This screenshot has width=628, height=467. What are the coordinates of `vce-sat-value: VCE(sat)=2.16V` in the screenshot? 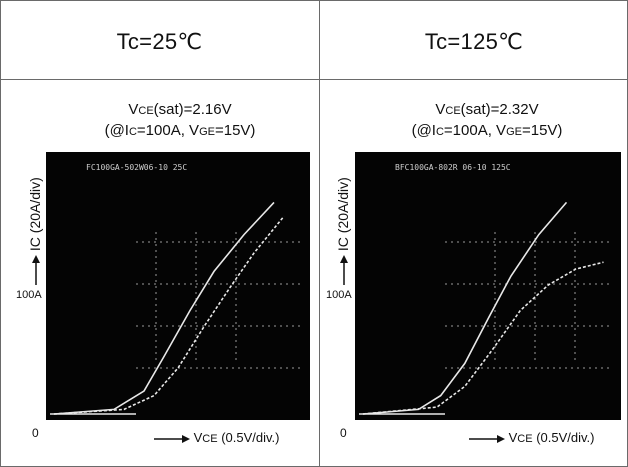 It's located at (180, 109).